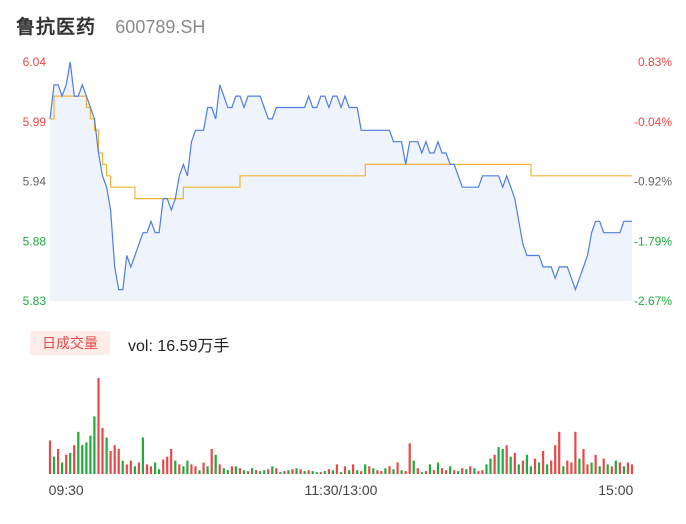 This screenshot has width=686, height=524. I want to click on y-tick-right: -0.92%, so click(653, 182).